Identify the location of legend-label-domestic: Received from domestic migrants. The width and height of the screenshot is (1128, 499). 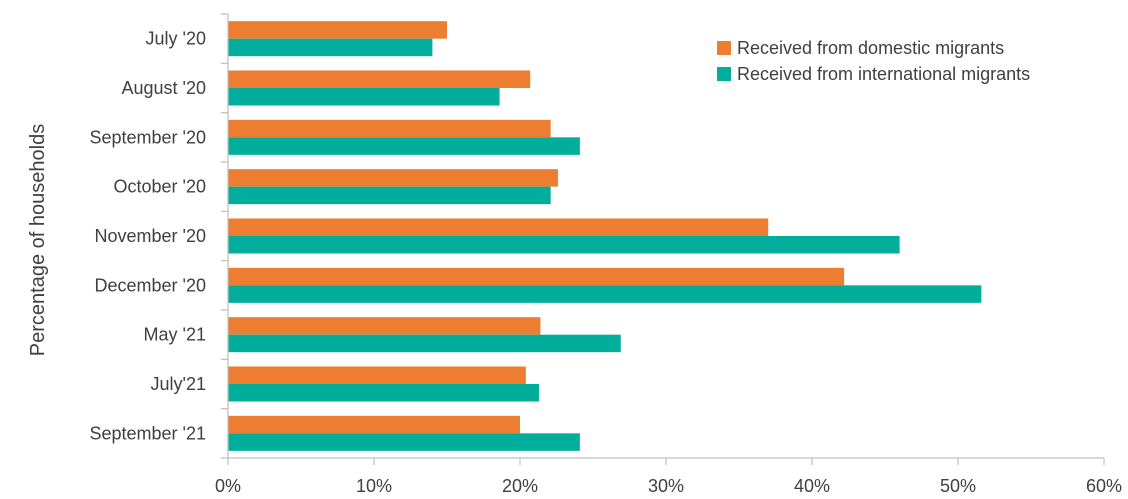
(870, 48).